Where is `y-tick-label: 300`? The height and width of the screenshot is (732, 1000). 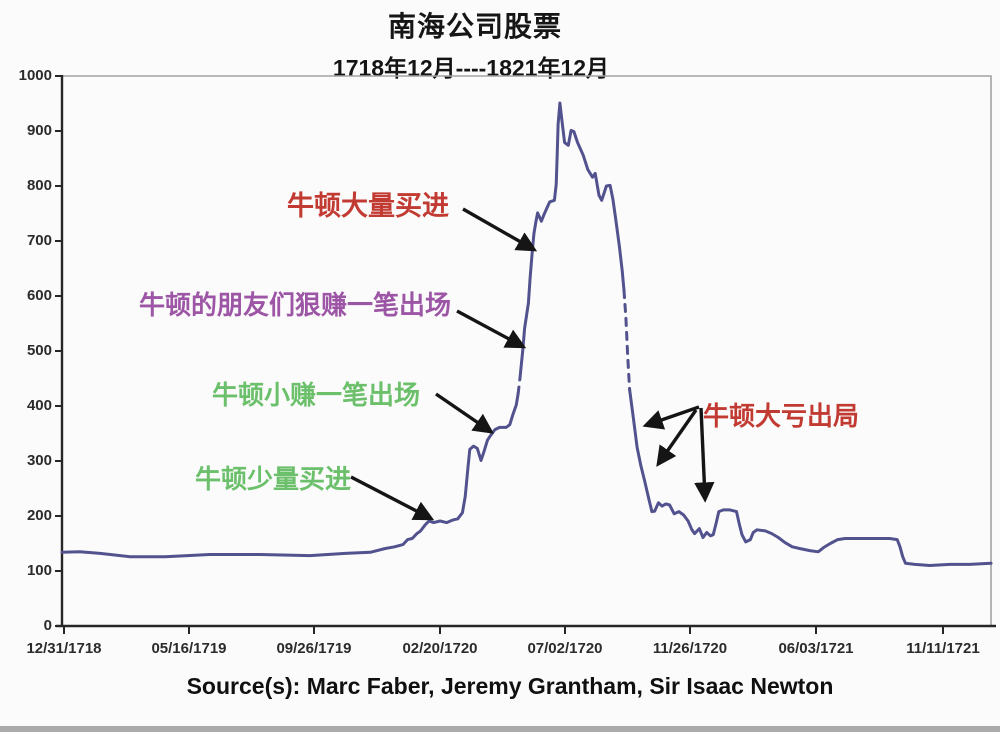 y-tick-label: 300 is located at coordinates (39, 460).